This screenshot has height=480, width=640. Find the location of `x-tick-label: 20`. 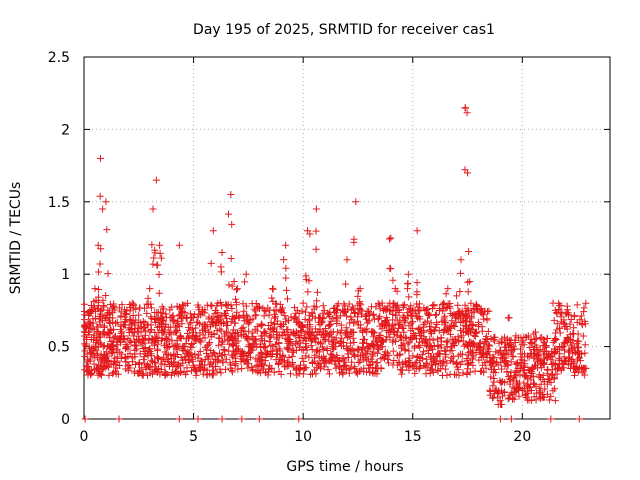

x-tick-label: 20 is located at coordinates (522, 437).